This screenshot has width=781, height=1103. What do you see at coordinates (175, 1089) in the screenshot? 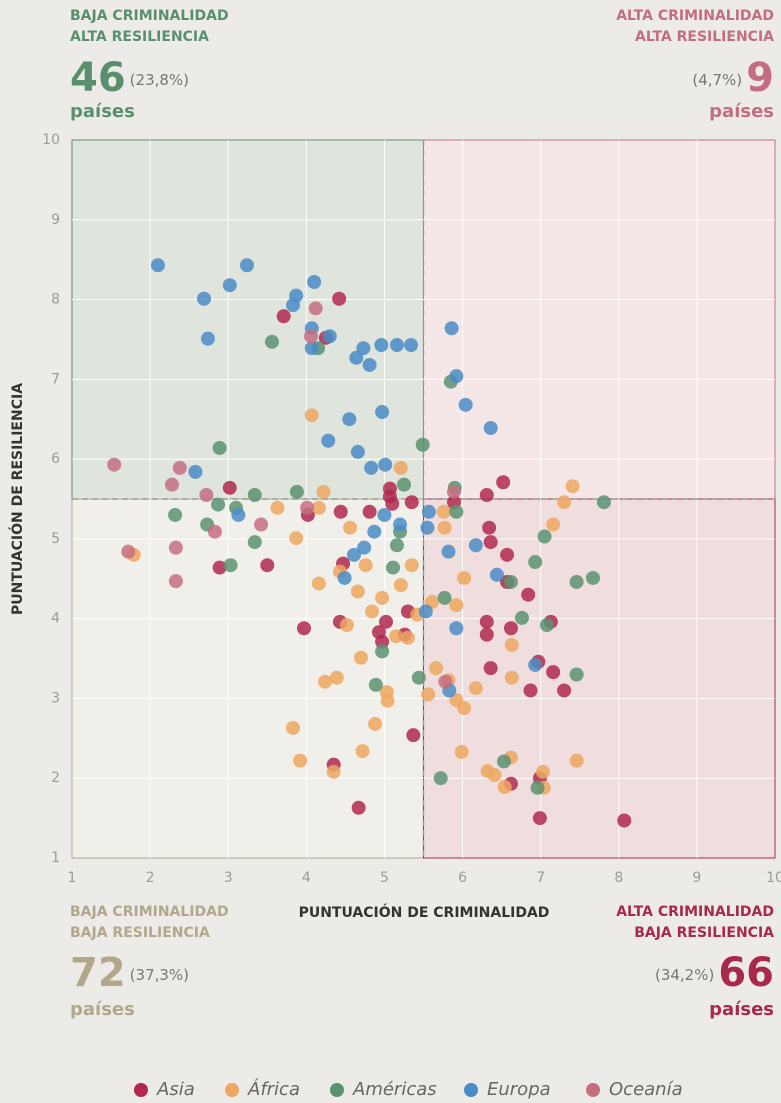
I see `legend-label: Asia` at bounding box center [175, 1089].